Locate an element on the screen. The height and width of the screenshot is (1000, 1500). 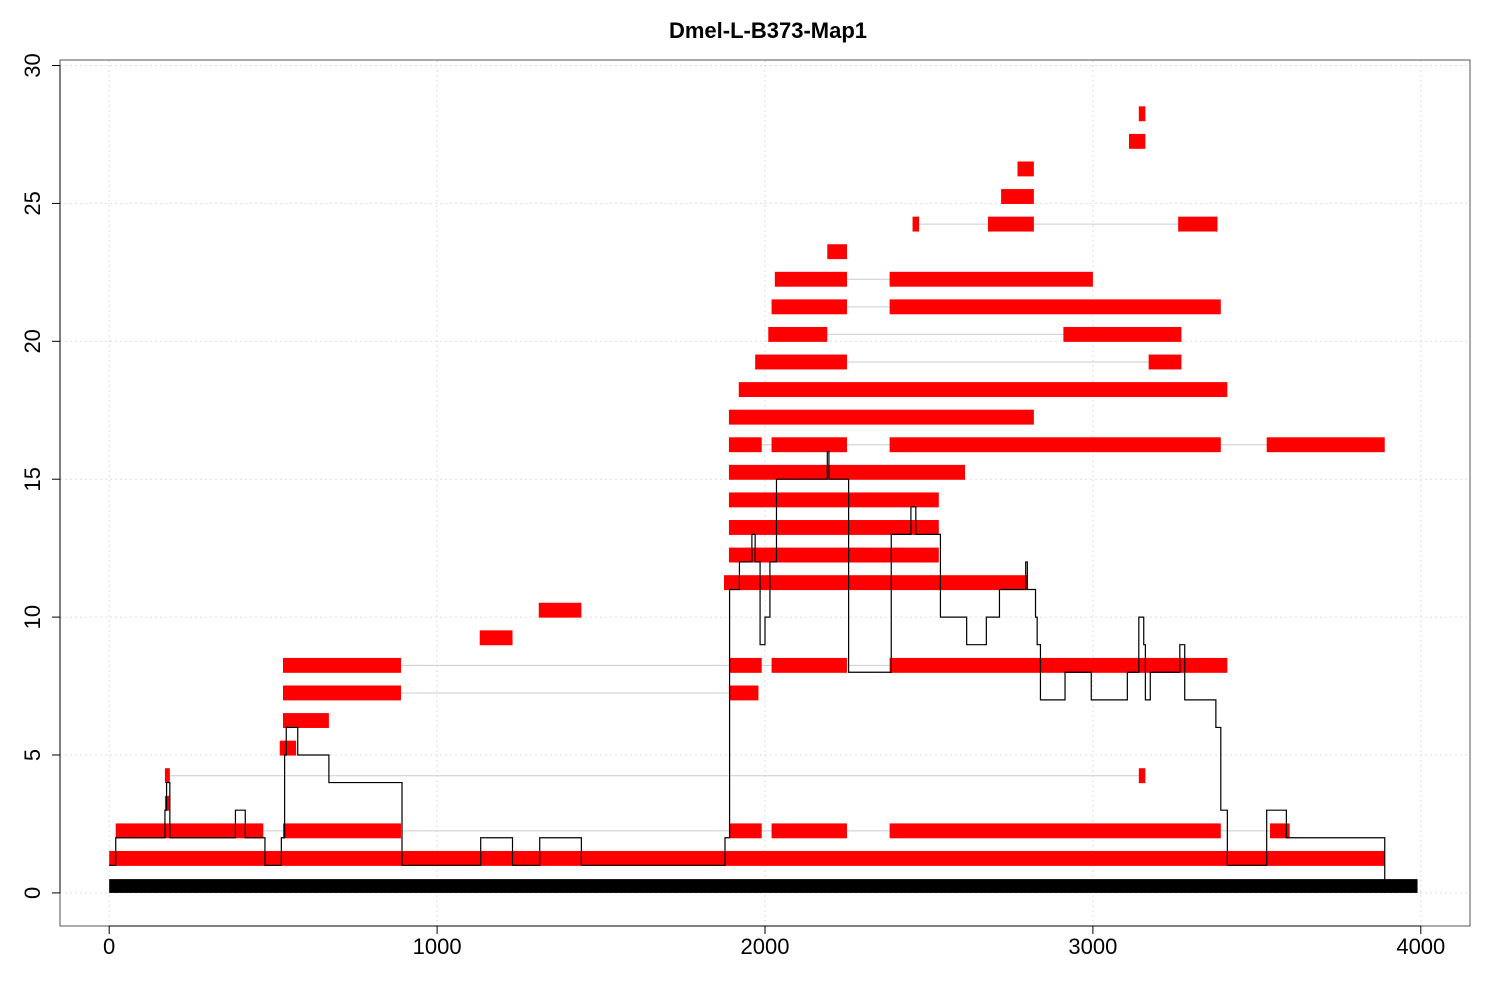
y-tick-label: 10 is located at coordinates (32, 617).